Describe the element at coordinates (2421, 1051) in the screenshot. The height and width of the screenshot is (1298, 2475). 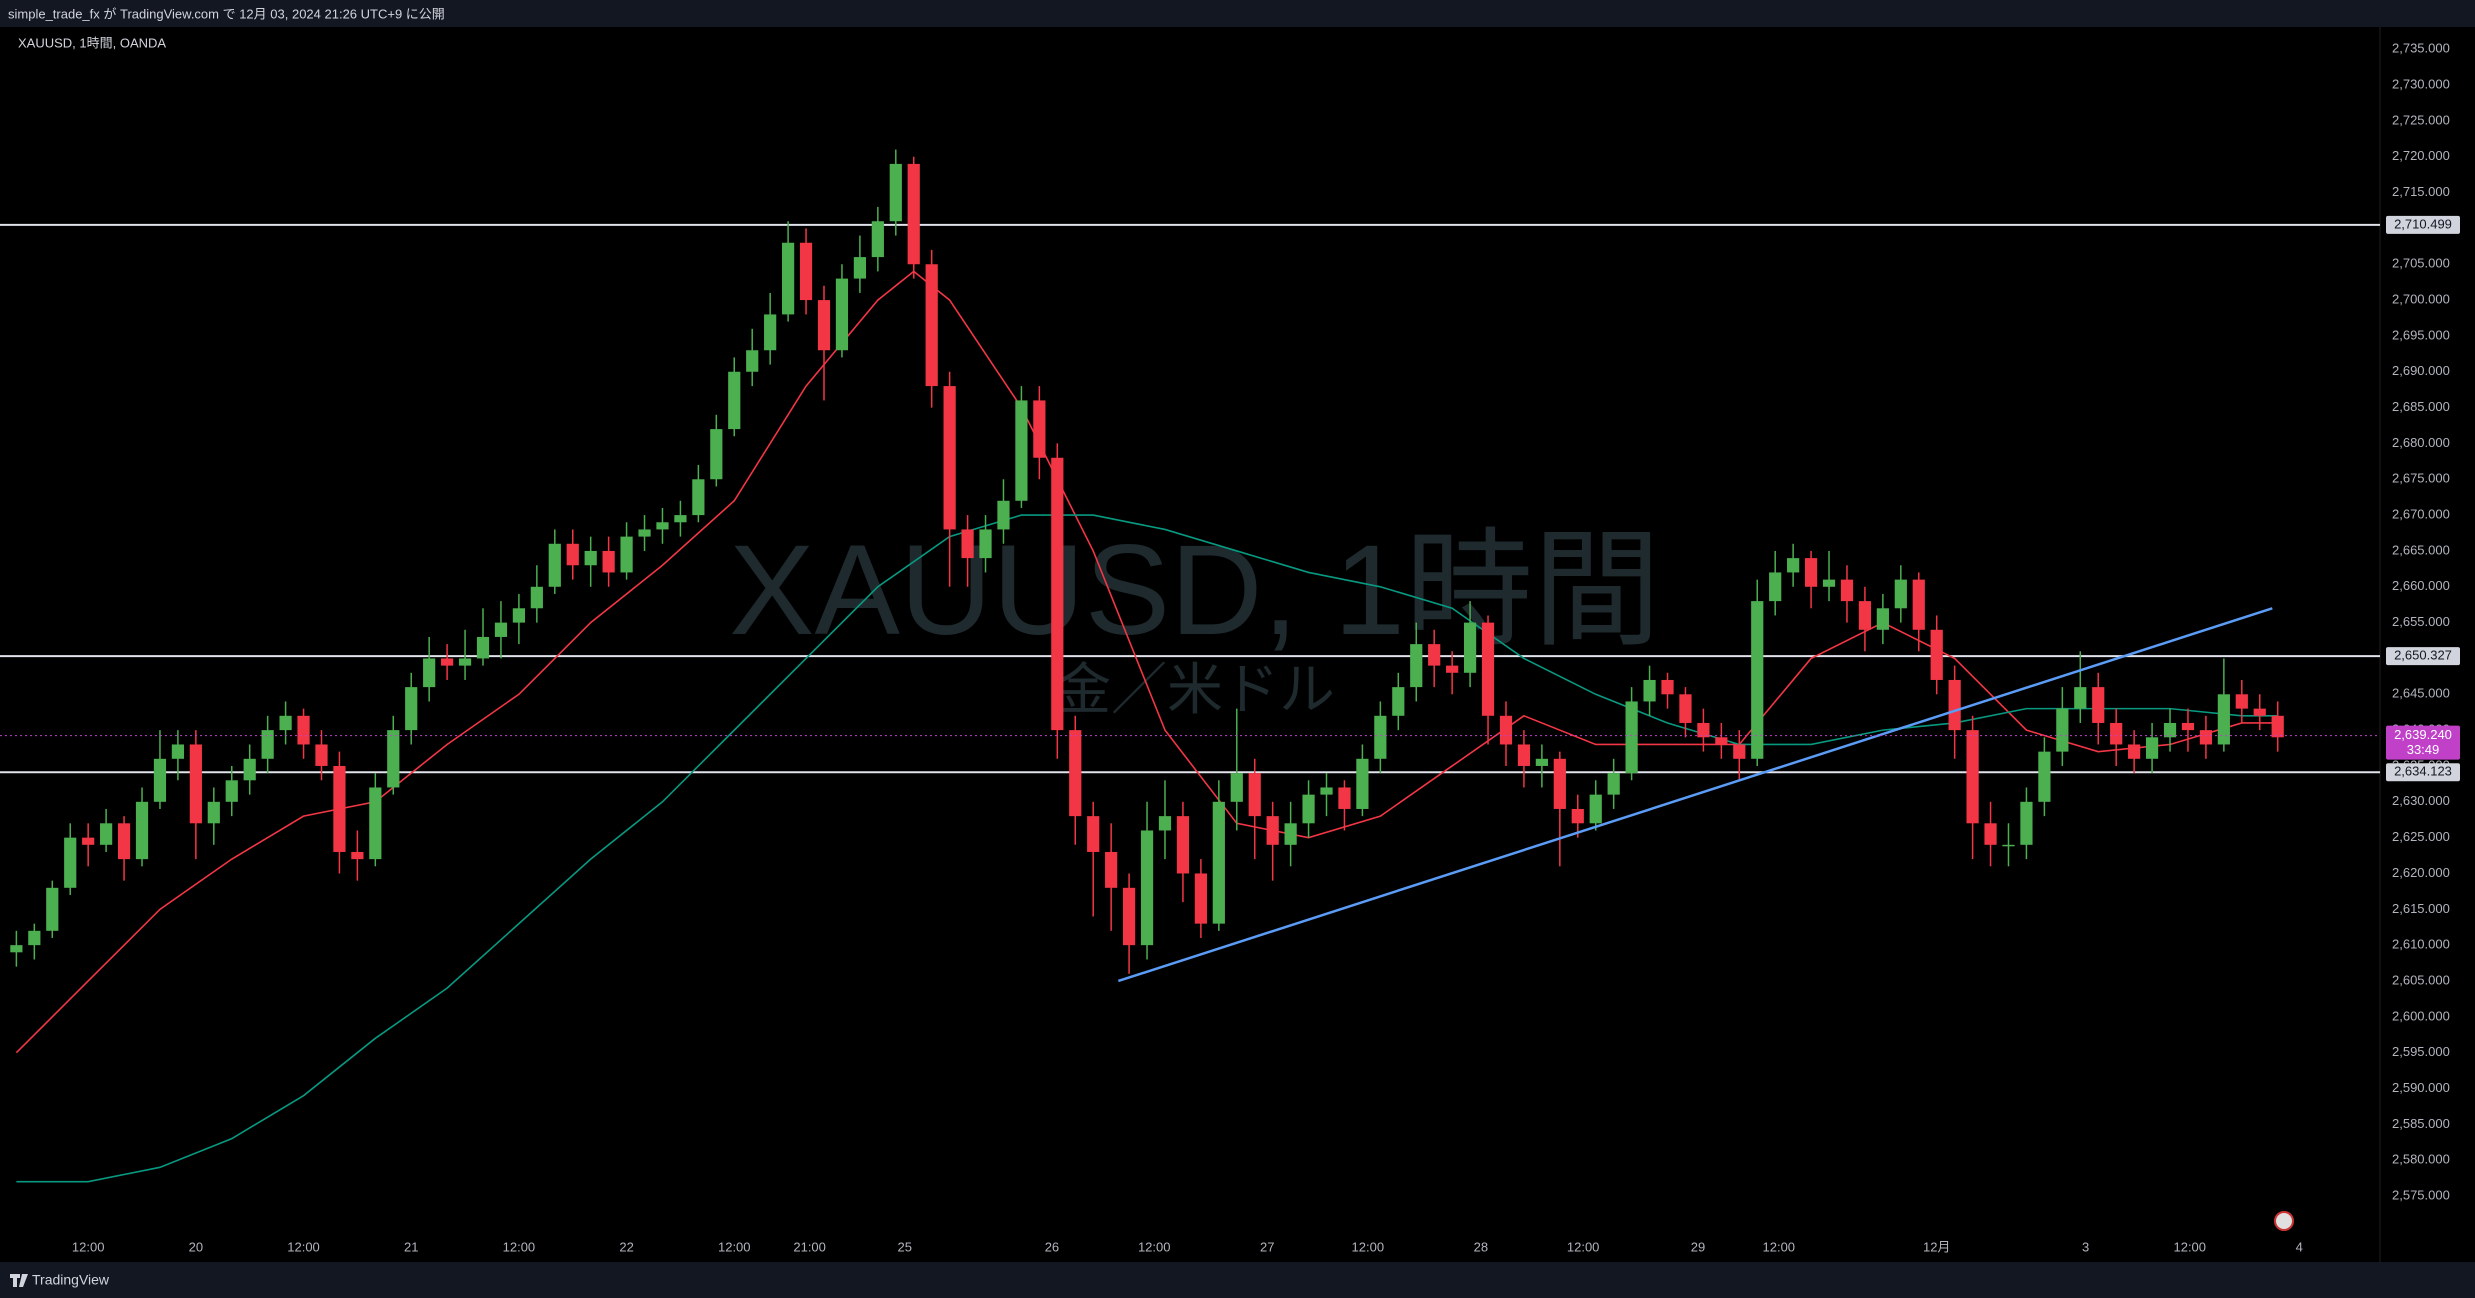
I see `y-tick-label: 2,595.000` at that location.